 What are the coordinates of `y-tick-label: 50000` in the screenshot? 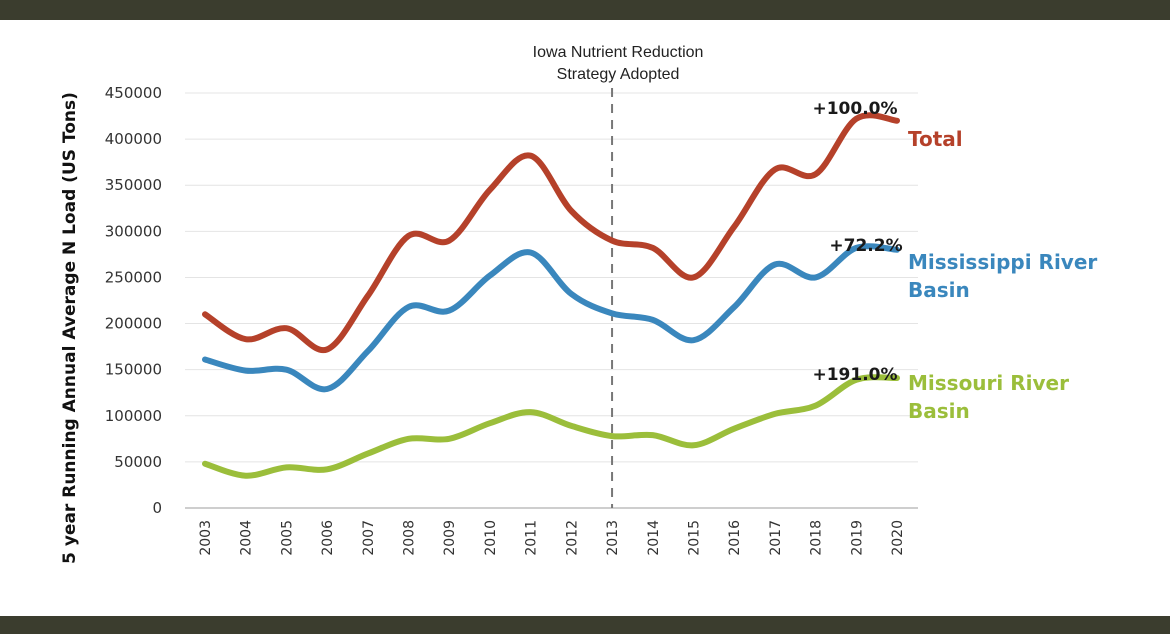 It's located at (138, 462).